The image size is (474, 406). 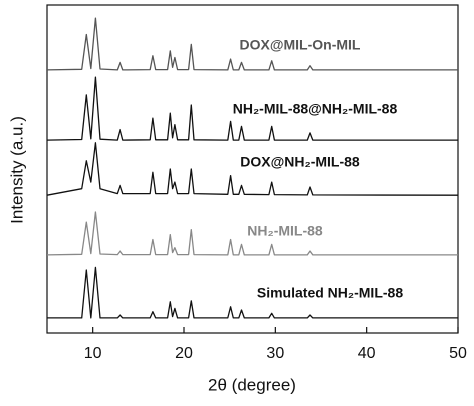 I want to click on series-label: DOX@NH₂-MIL-88, so click(x=300, y=162).